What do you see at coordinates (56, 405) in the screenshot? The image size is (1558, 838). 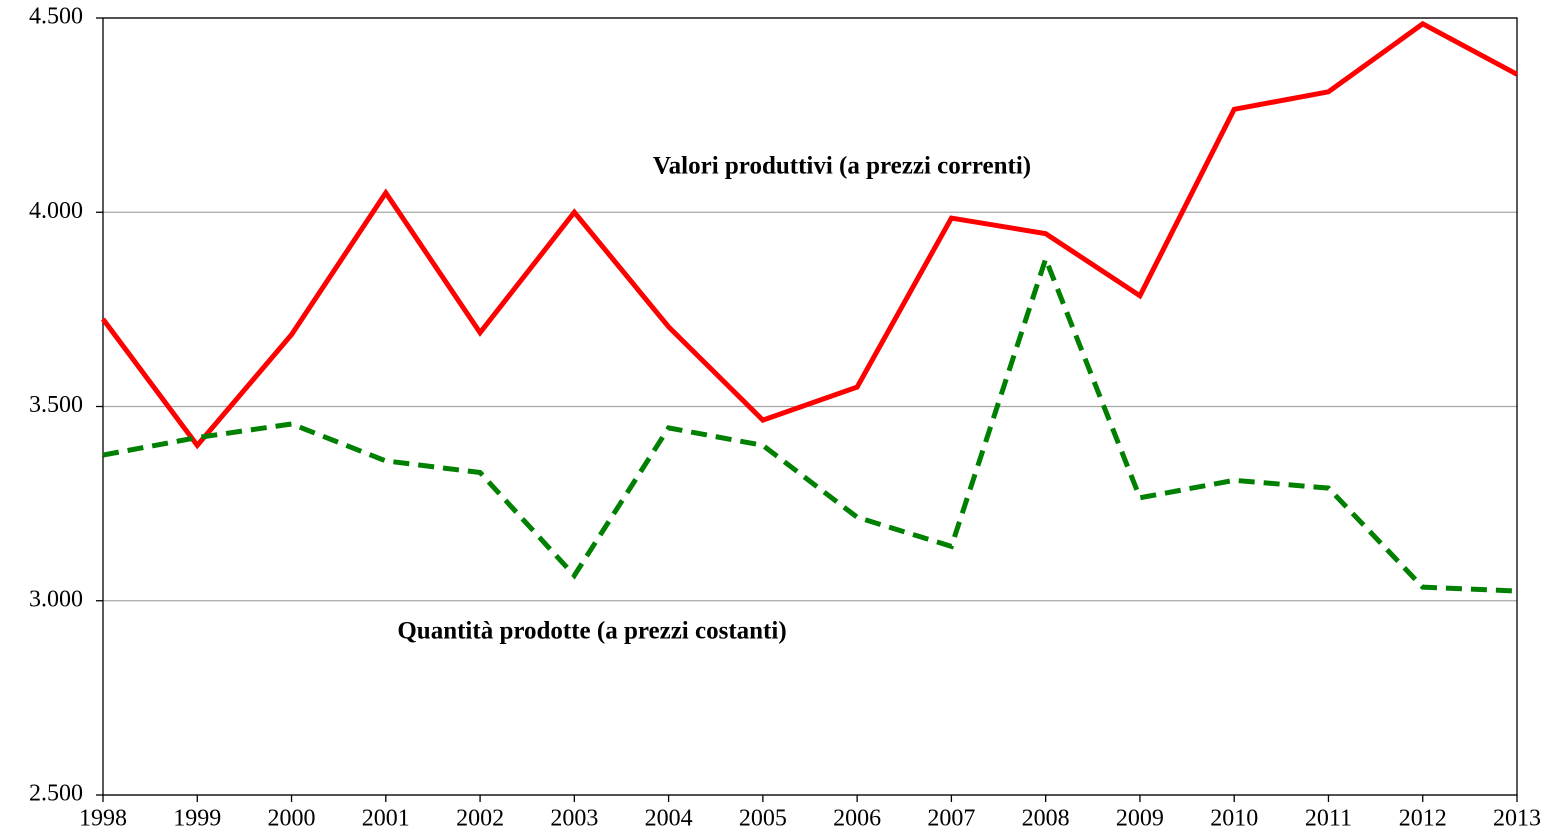 I see `y-tick-label: 3.500` at bounding box center [56, 405].